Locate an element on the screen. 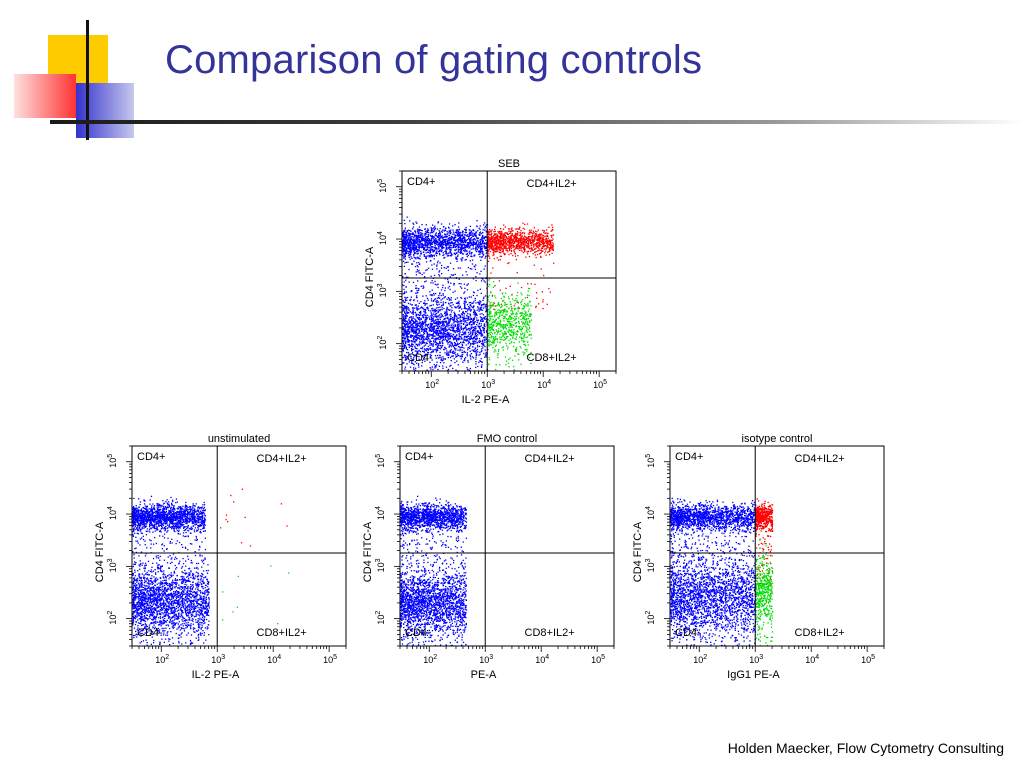  population-cd4-il2- is located at coordinates (445, 334).